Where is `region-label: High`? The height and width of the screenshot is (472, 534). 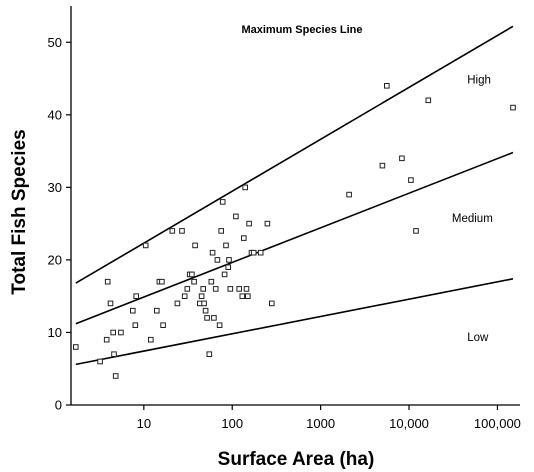
region-label: High is located at coordinates (479, 81).